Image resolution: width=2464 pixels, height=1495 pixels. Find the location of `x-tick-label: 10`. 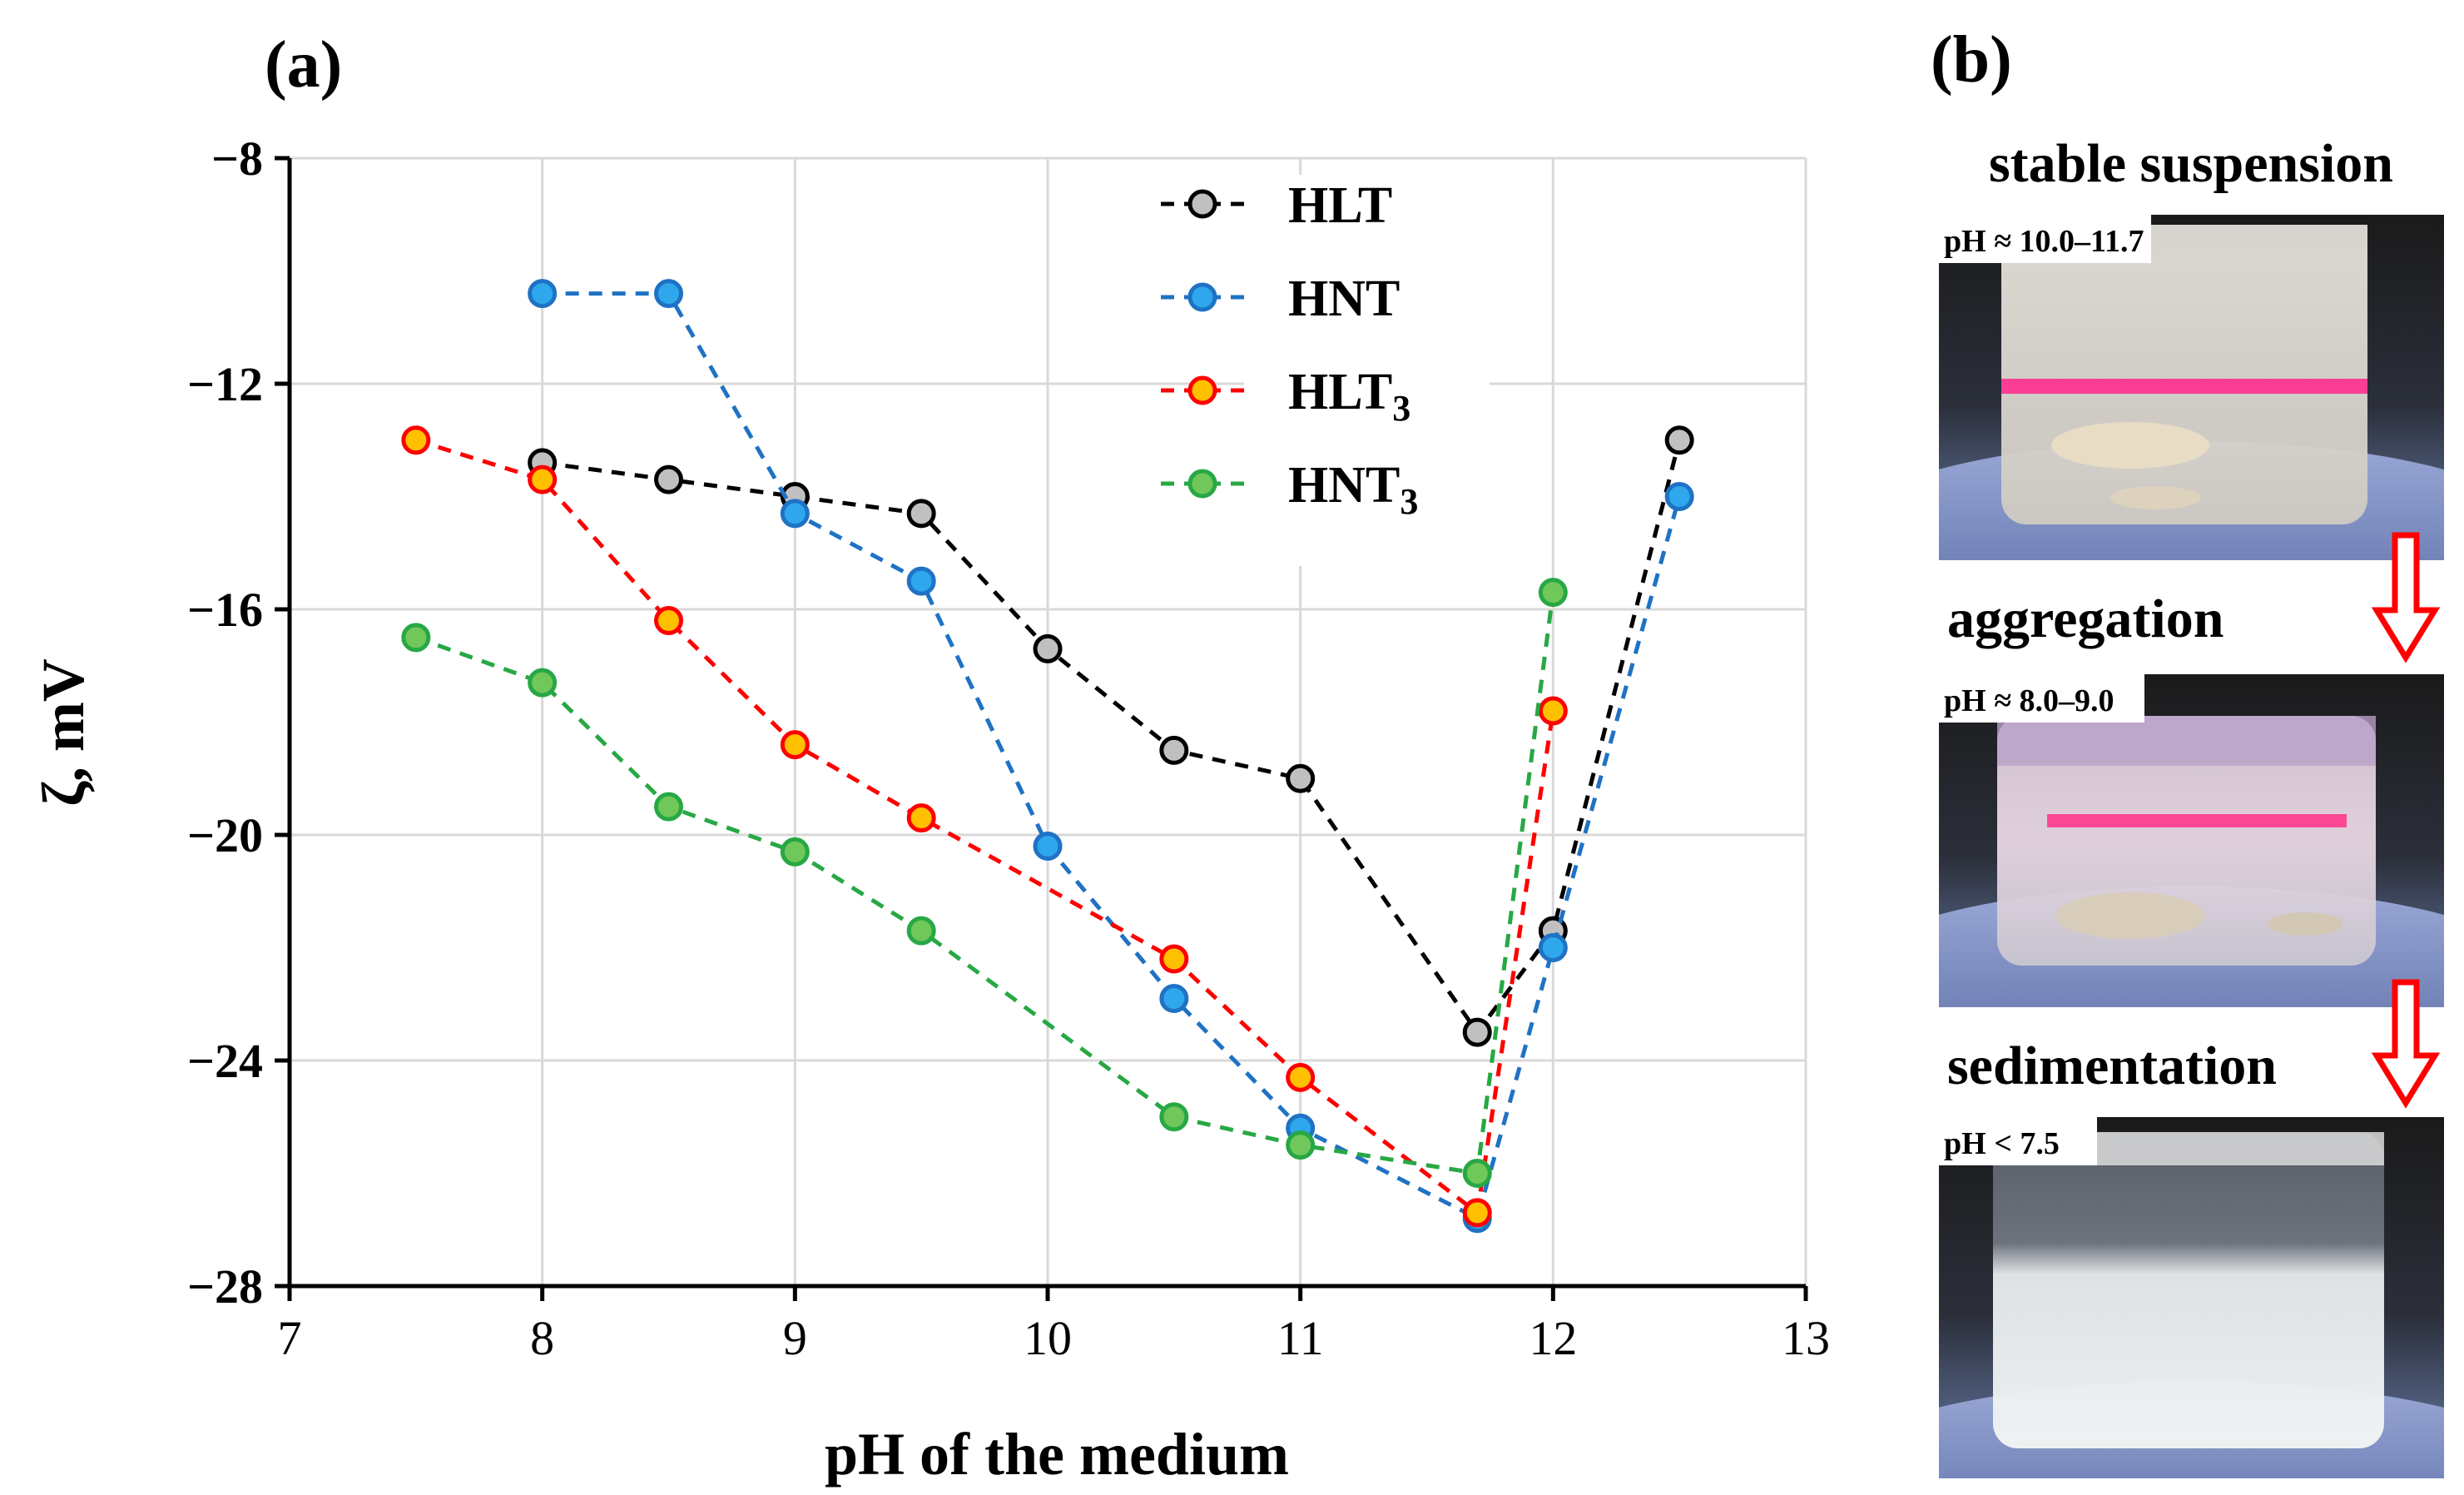

x-tick-label: 10 is located at coordinates (1048, 1338).